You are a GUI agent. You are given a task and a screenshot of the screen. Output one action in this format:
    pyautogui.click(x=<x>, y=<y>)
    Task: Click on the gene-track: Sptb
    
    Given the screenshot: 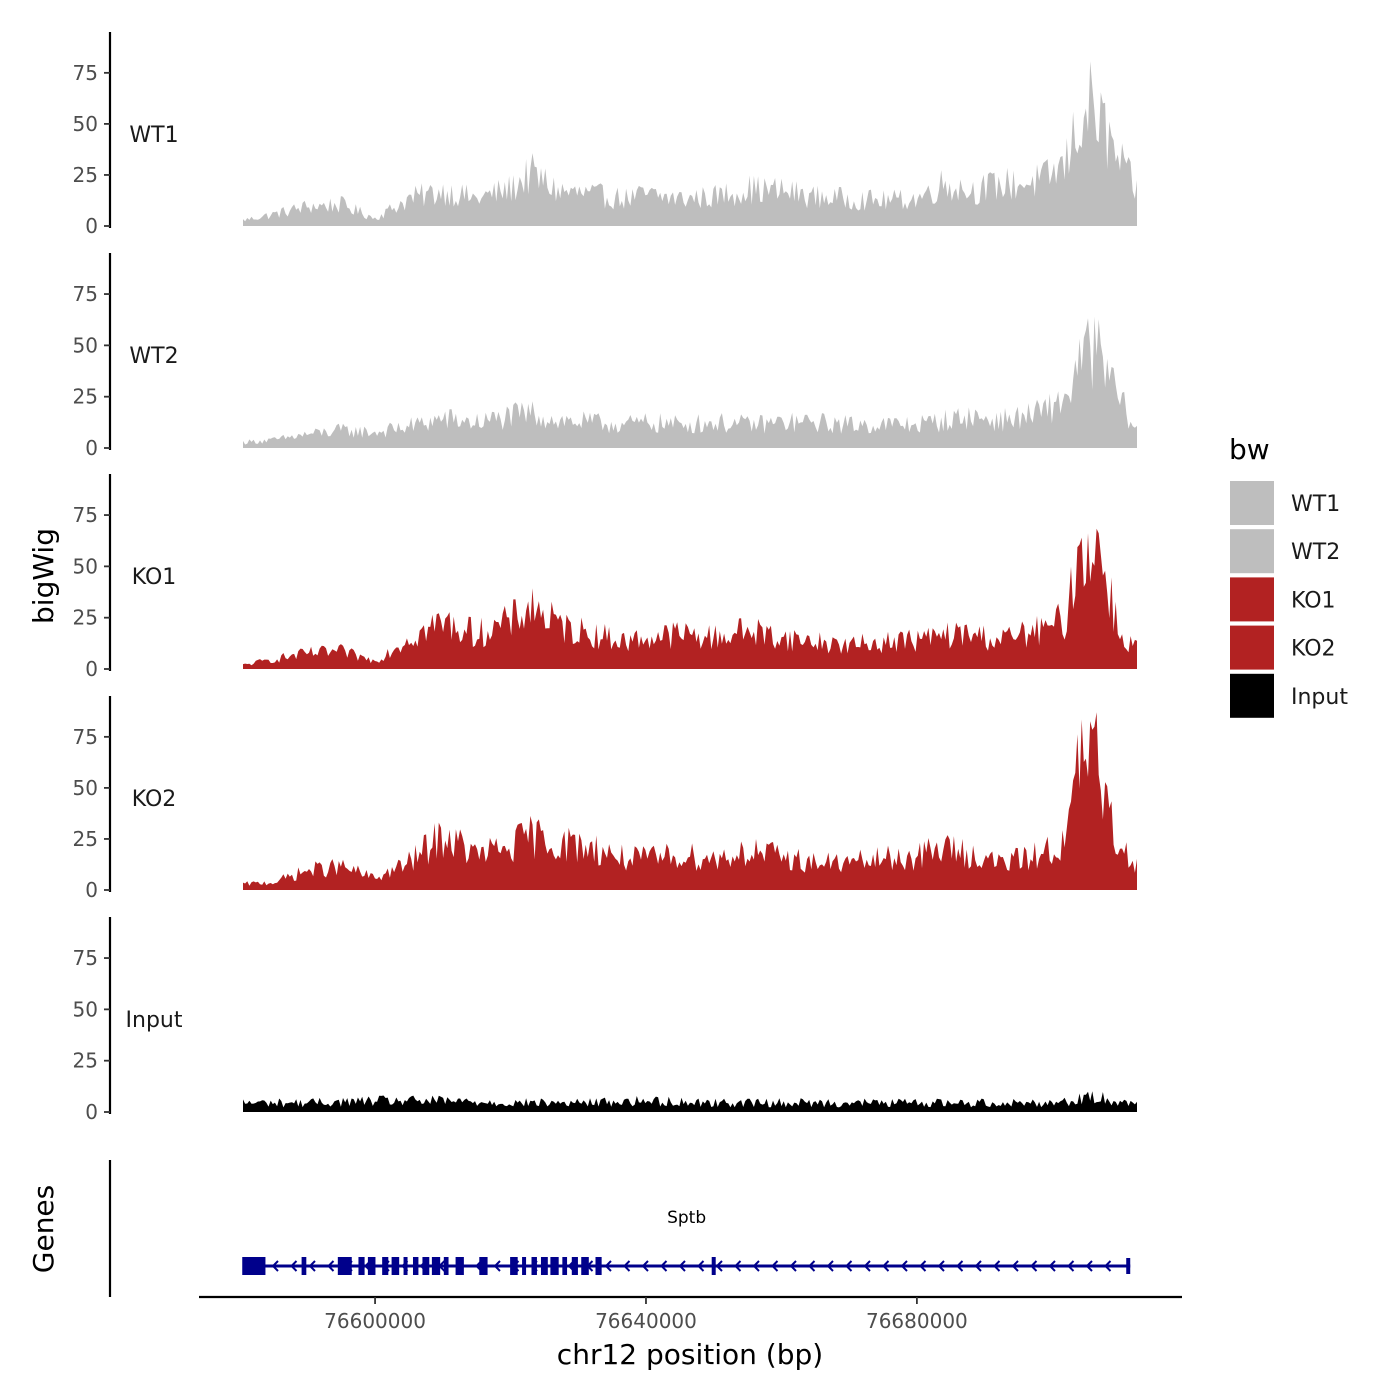 What is the action you would take?
    pyautogui.click(x=619, y=1228)
    